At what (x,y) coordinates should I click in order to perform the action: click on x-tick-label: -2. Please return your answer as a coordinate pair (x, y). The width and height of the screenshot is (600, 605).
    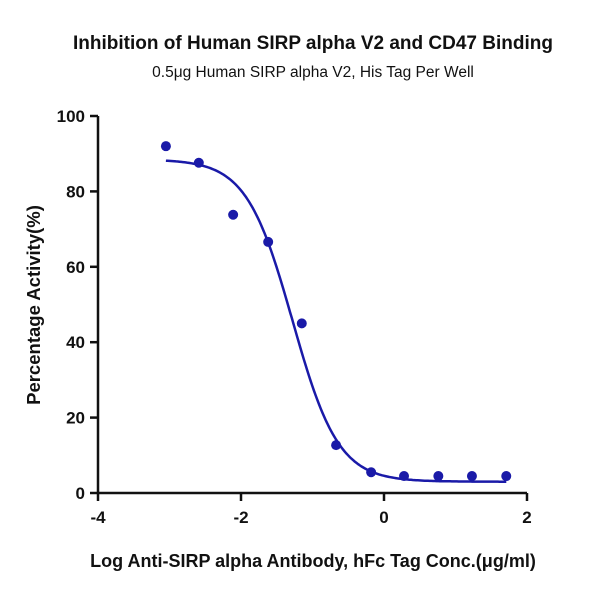
    Looking at the image, I should click on (240, 517).